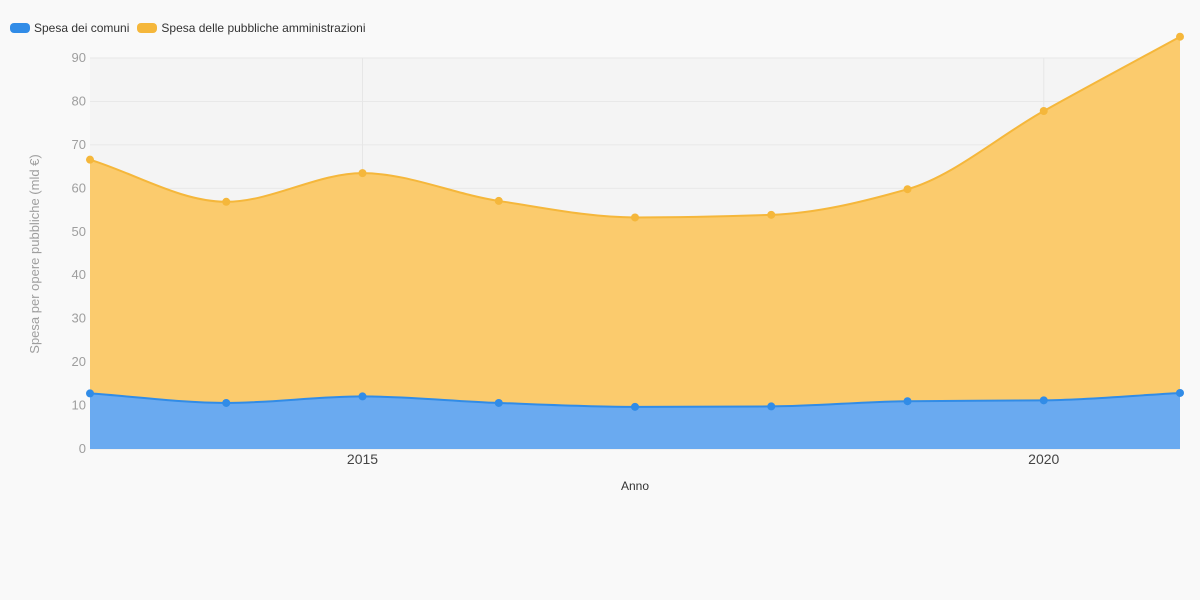  Describe the element at coordinates (34, 253) in the screenshot. I see `y-axis-title: Spesa per opere pubbliche (mld €)` at that location.